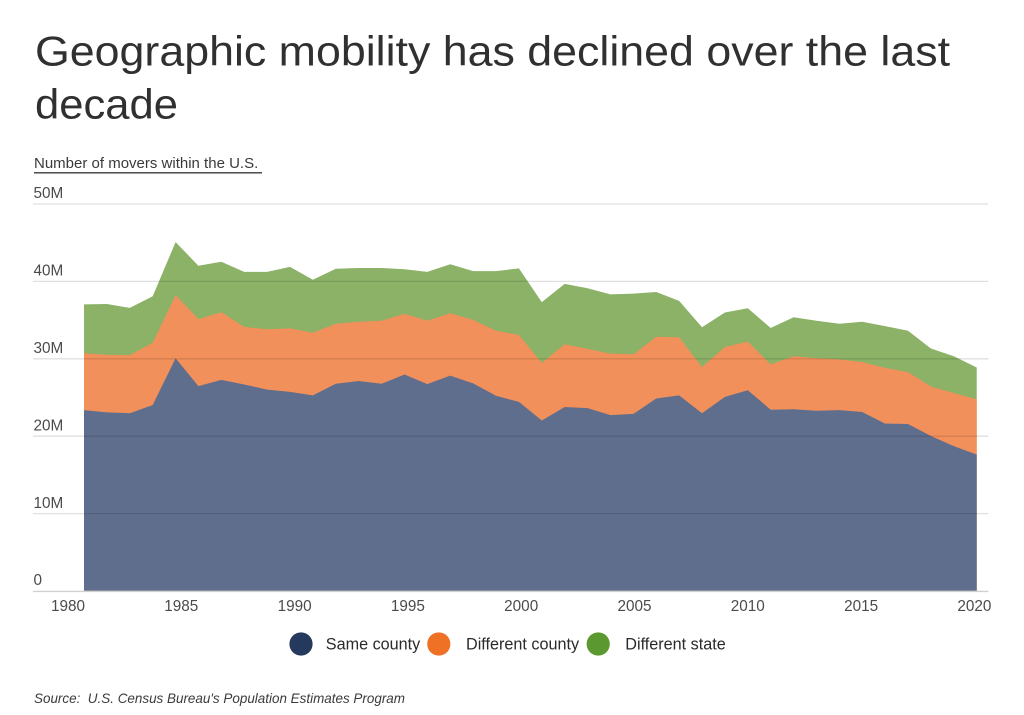 This screenshot has height=715, width=1024. What do you see at coordinates (49, 503) in the screenshot?
I see `svg-text: 10M` at bounding box center [49, 503].